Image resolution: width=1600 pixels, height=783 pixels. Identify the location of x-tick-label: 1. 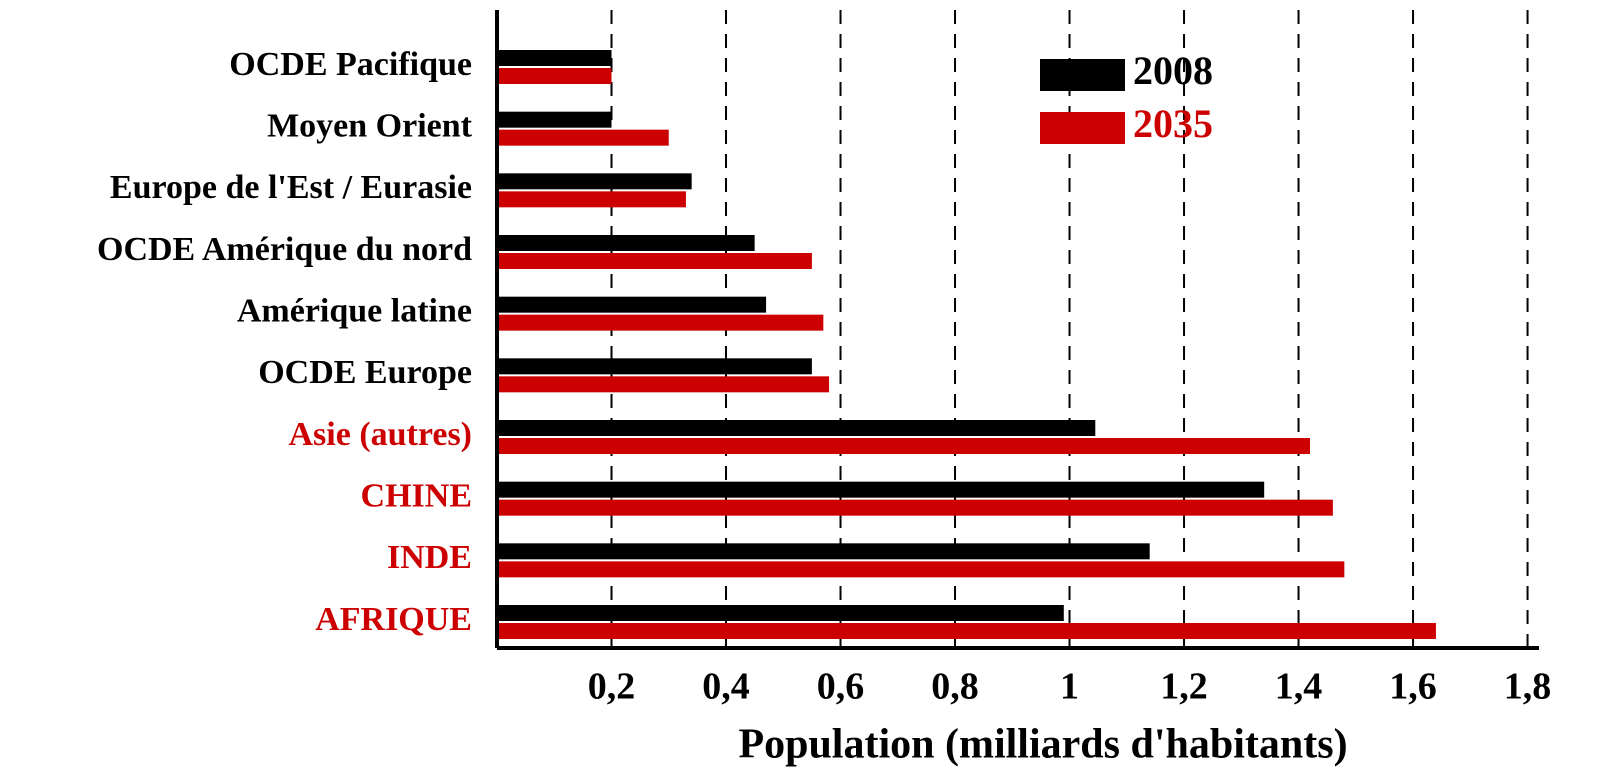
(1069, 687).